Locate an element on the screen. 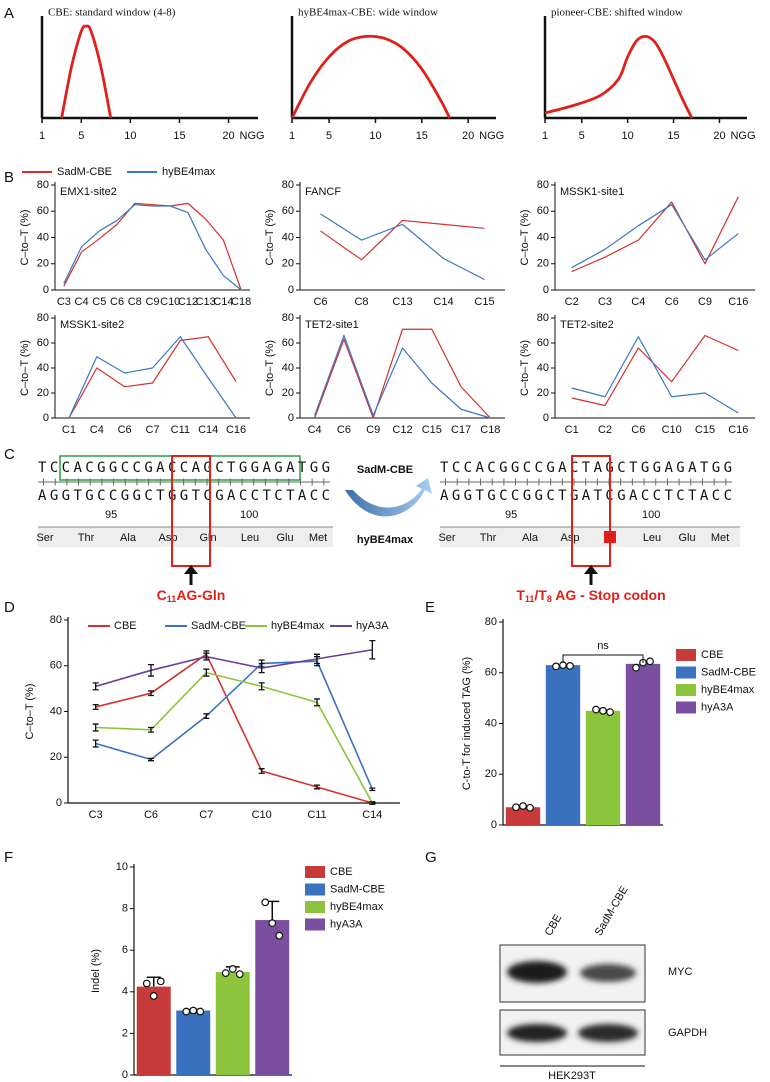 The image size is (770, 1082). significance-label: ns is located at coordinates (603, 646).